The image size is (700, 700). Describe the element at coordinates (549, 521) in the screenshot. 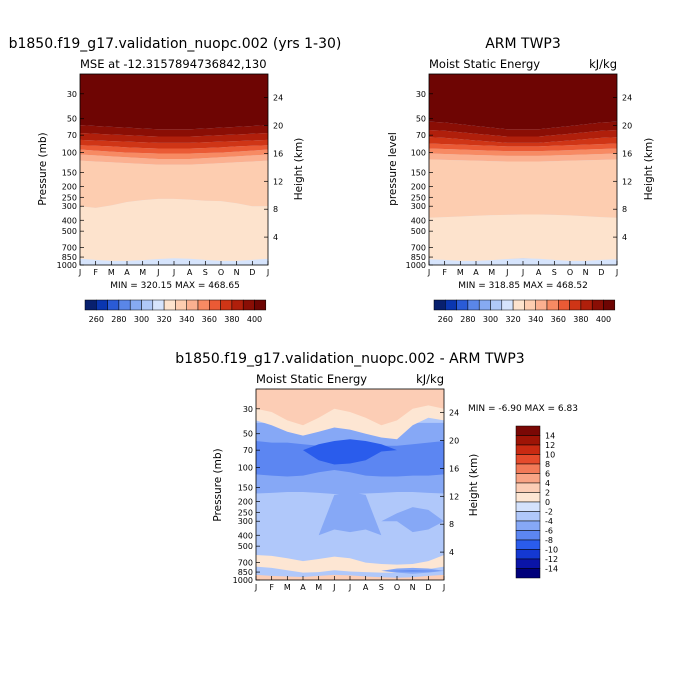

I see `panel-diff-labelbar-label: -4` at that location.